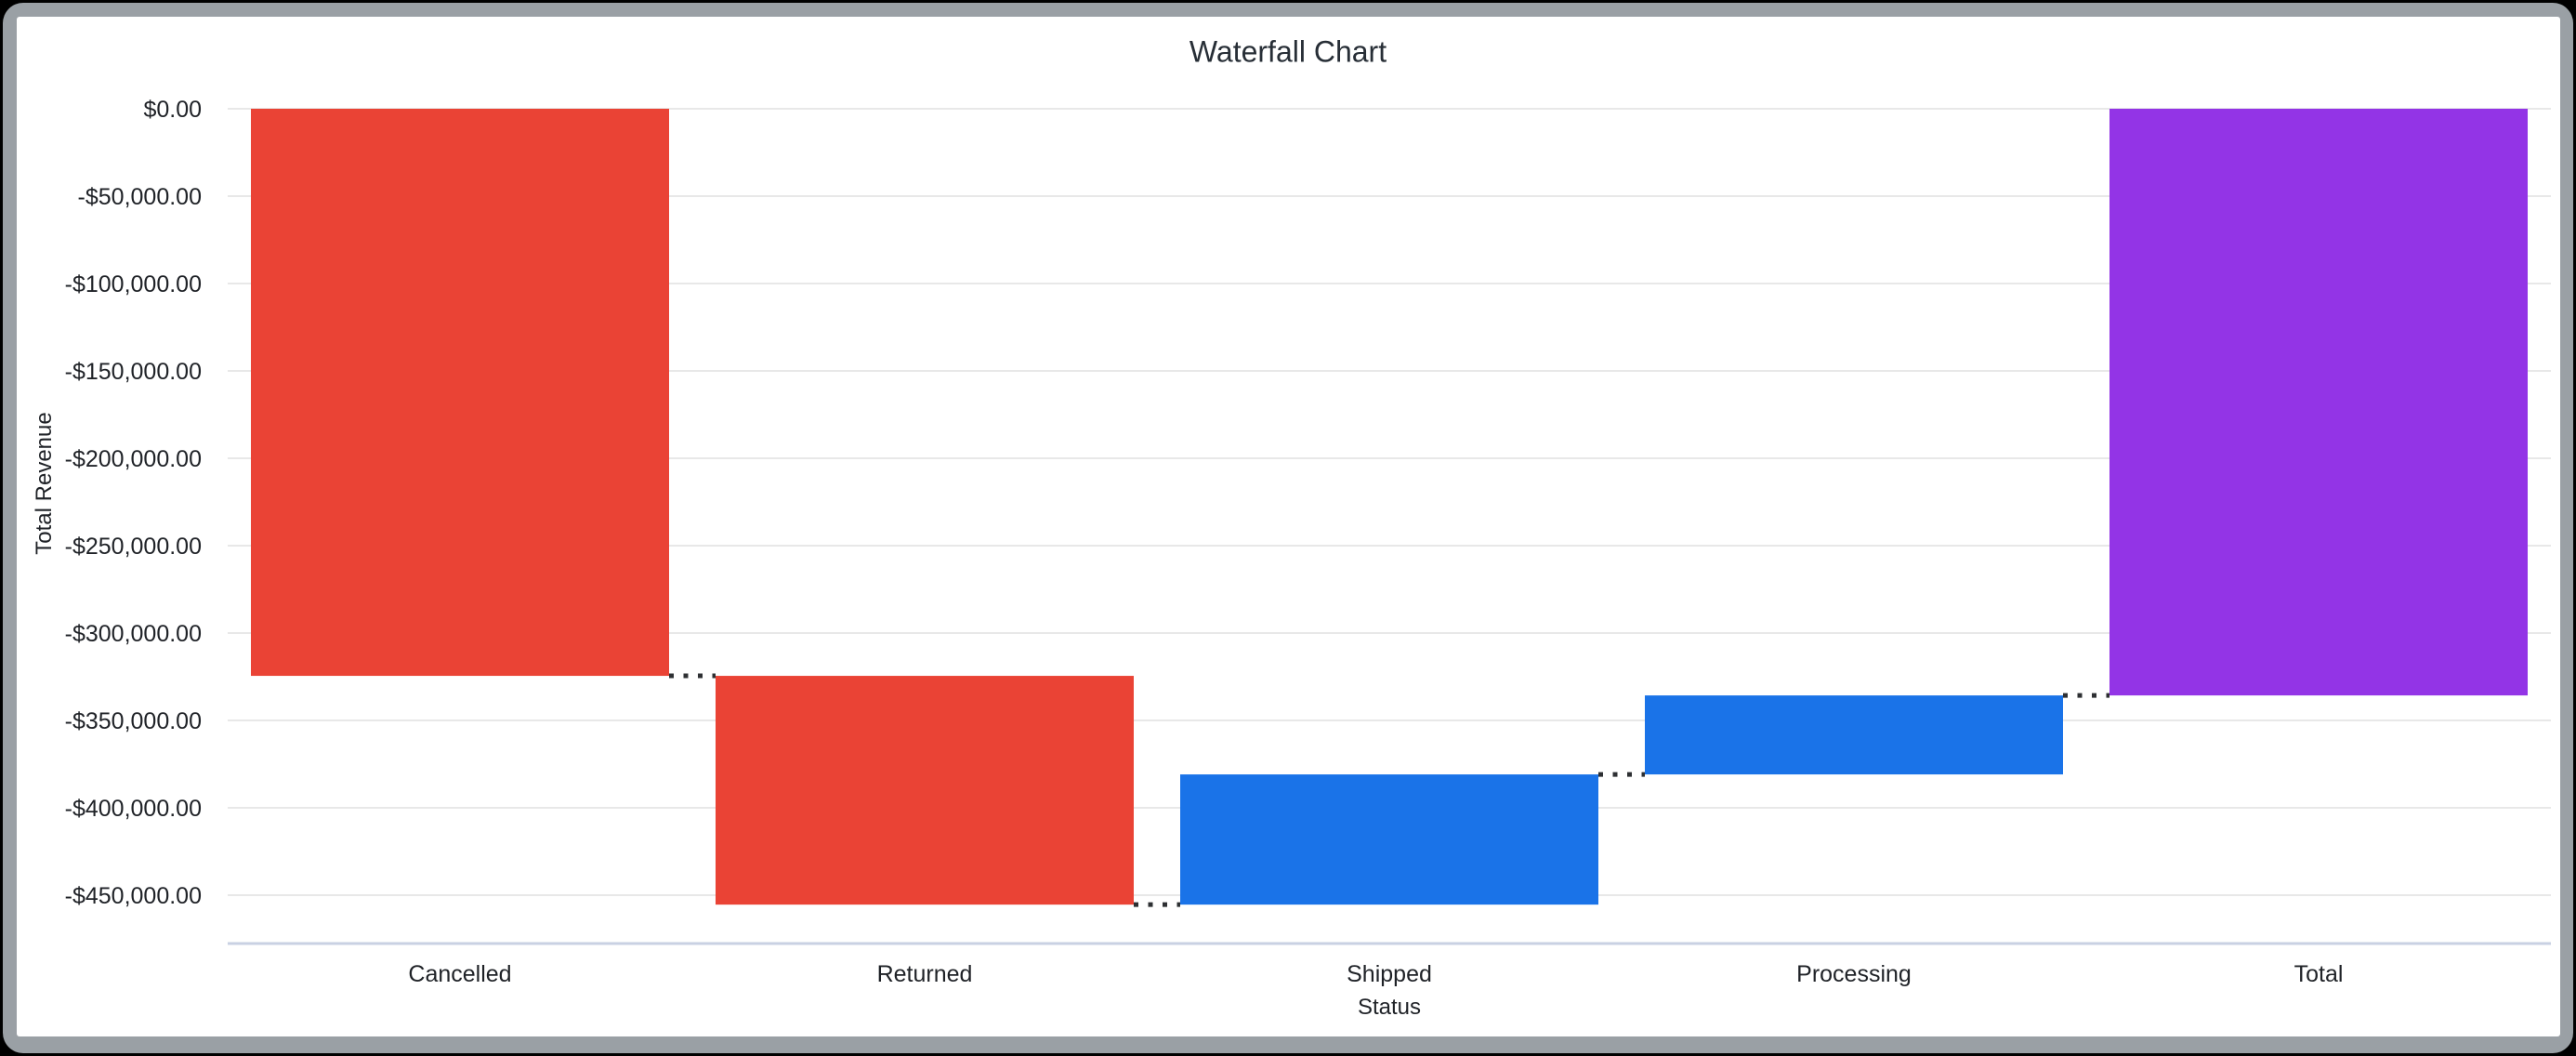  What do you see at coordinates (2319, 974) in the screenshot?
I see `x-tick-label: Total` at bounding box center [2319, 974].